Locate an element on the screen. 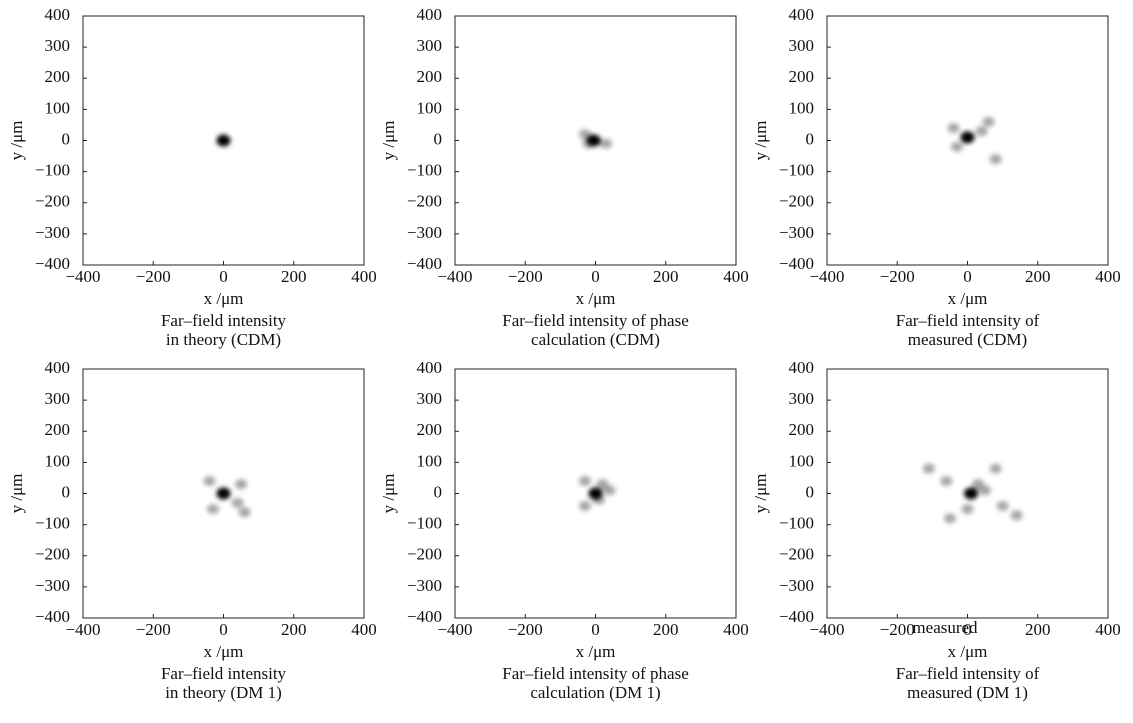  panel-caption: in theory (CDM) is located at coordinates (223, 339).